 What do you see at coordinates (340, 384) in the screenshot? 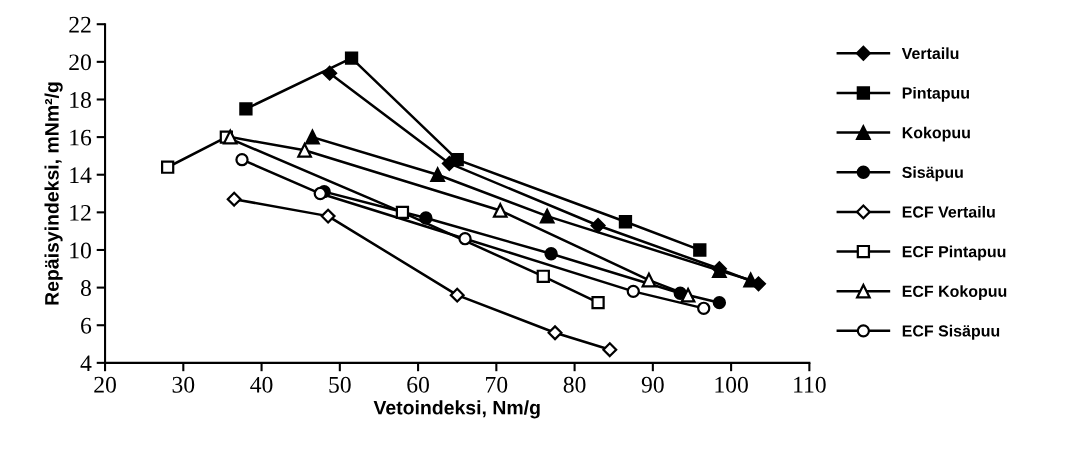
I see `x-tick-label: 50` at bounding box center [340, 384].